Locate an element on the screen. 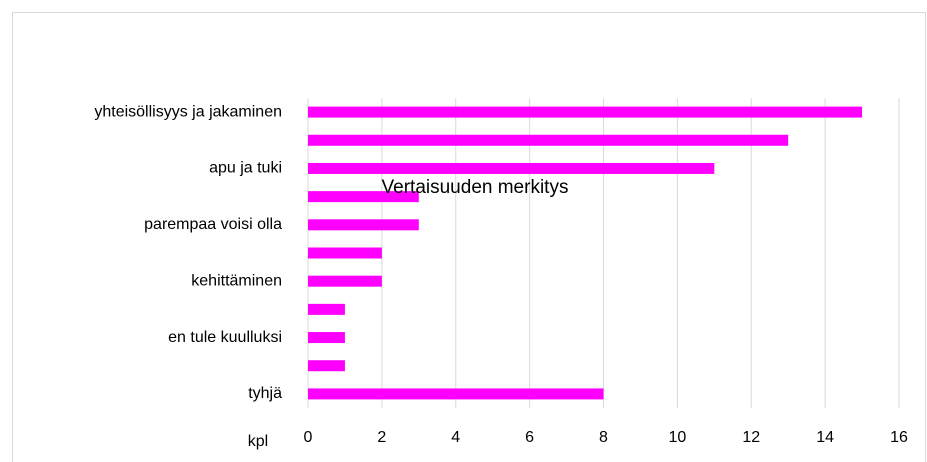 The height and width of the screenshot is (462, 927). x-tick-label: 6 is located at coordinates (529, 437).